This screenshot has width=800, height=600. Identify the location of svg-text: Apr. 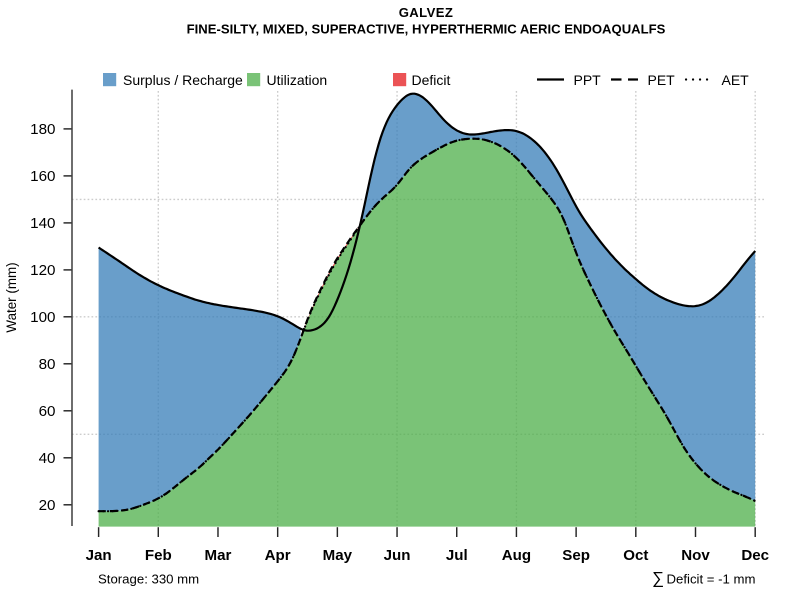
(278, 555).